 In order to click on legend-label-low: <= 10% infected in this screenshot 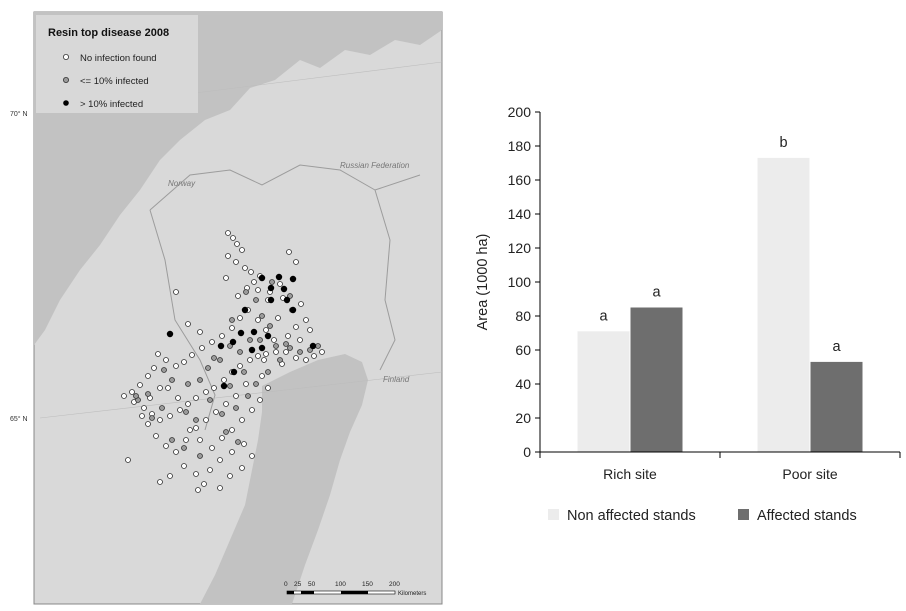, I will do `click(114, 81)`.